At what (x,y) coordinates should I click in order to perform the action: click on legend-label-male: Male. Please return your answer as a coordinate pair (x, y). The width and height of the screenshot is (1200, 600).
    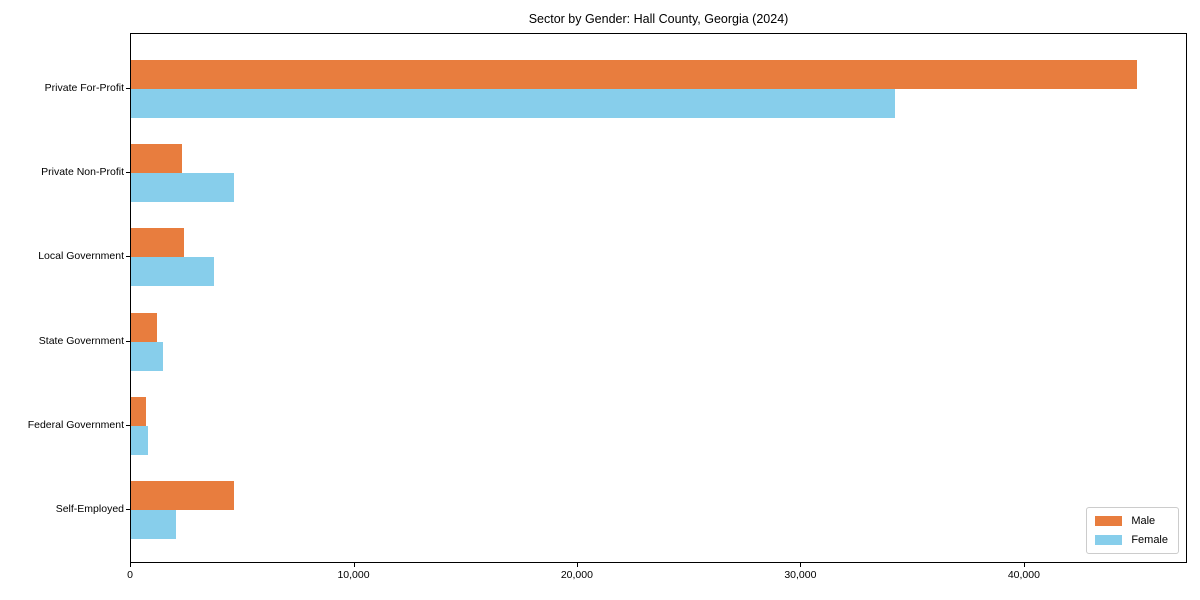
    Looking at the image, I should click on (1143, 521).